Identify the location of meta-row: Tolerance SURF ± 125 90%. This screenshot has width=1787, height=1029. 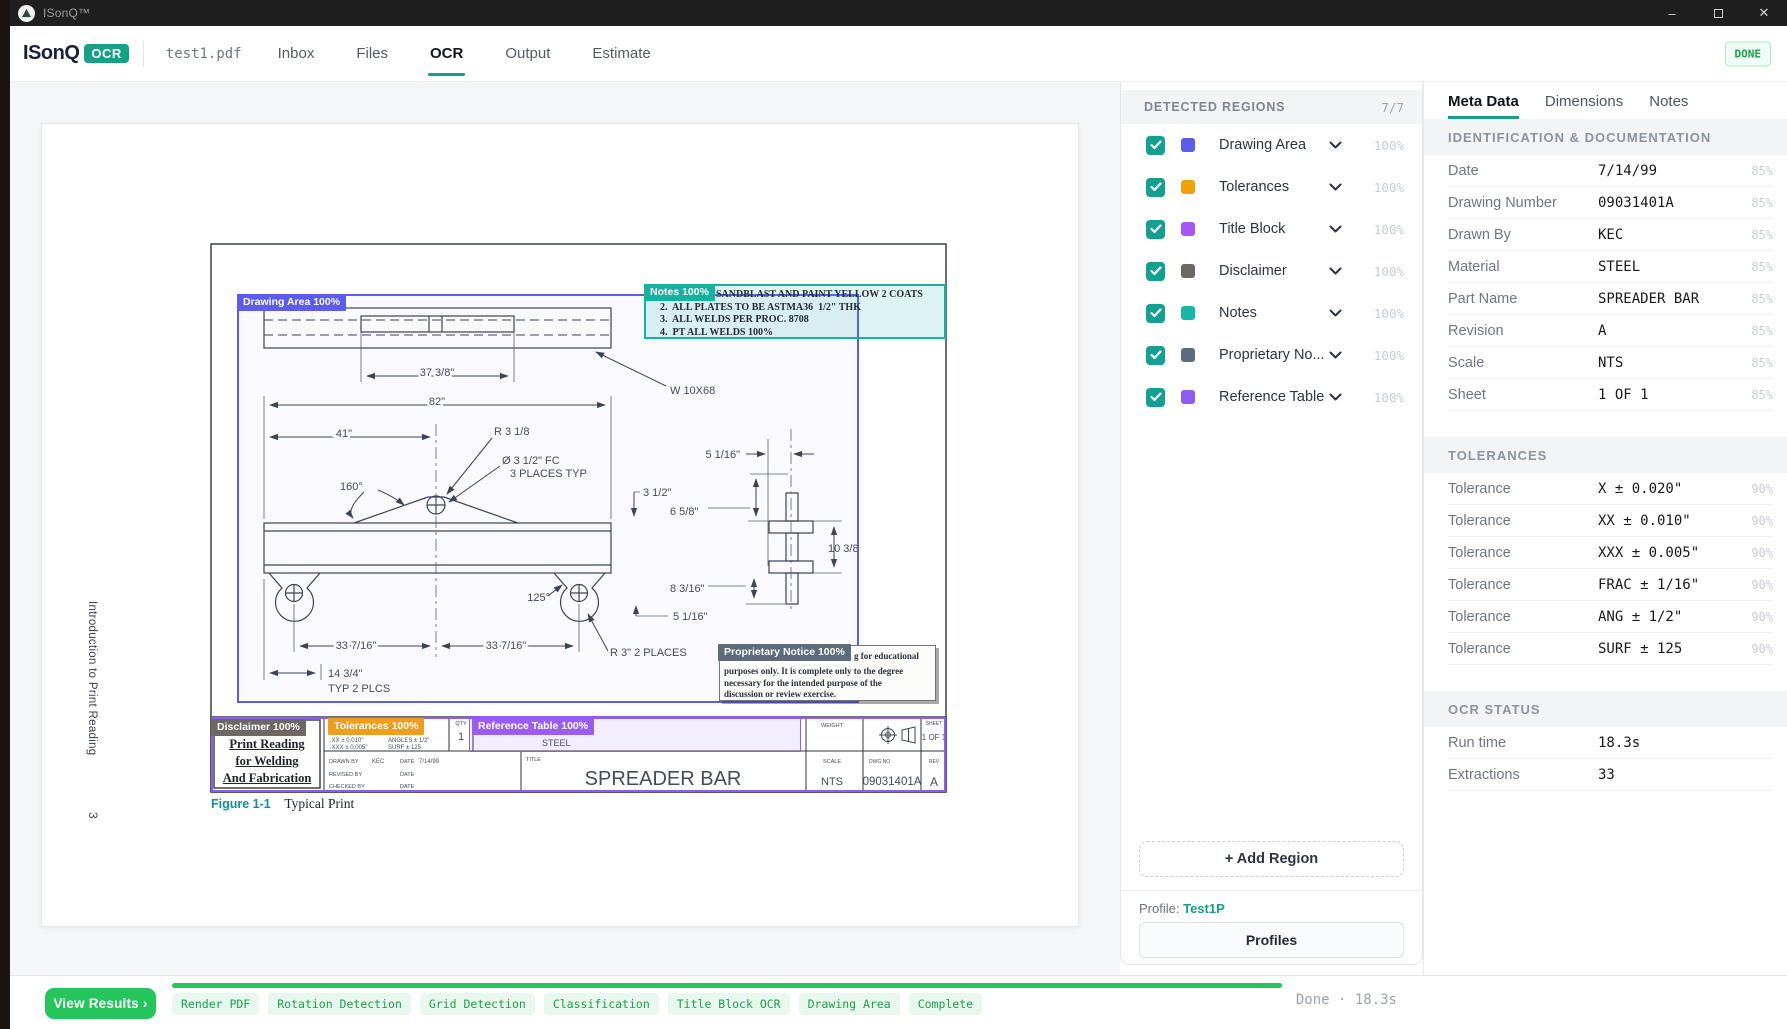
(1610, 649).